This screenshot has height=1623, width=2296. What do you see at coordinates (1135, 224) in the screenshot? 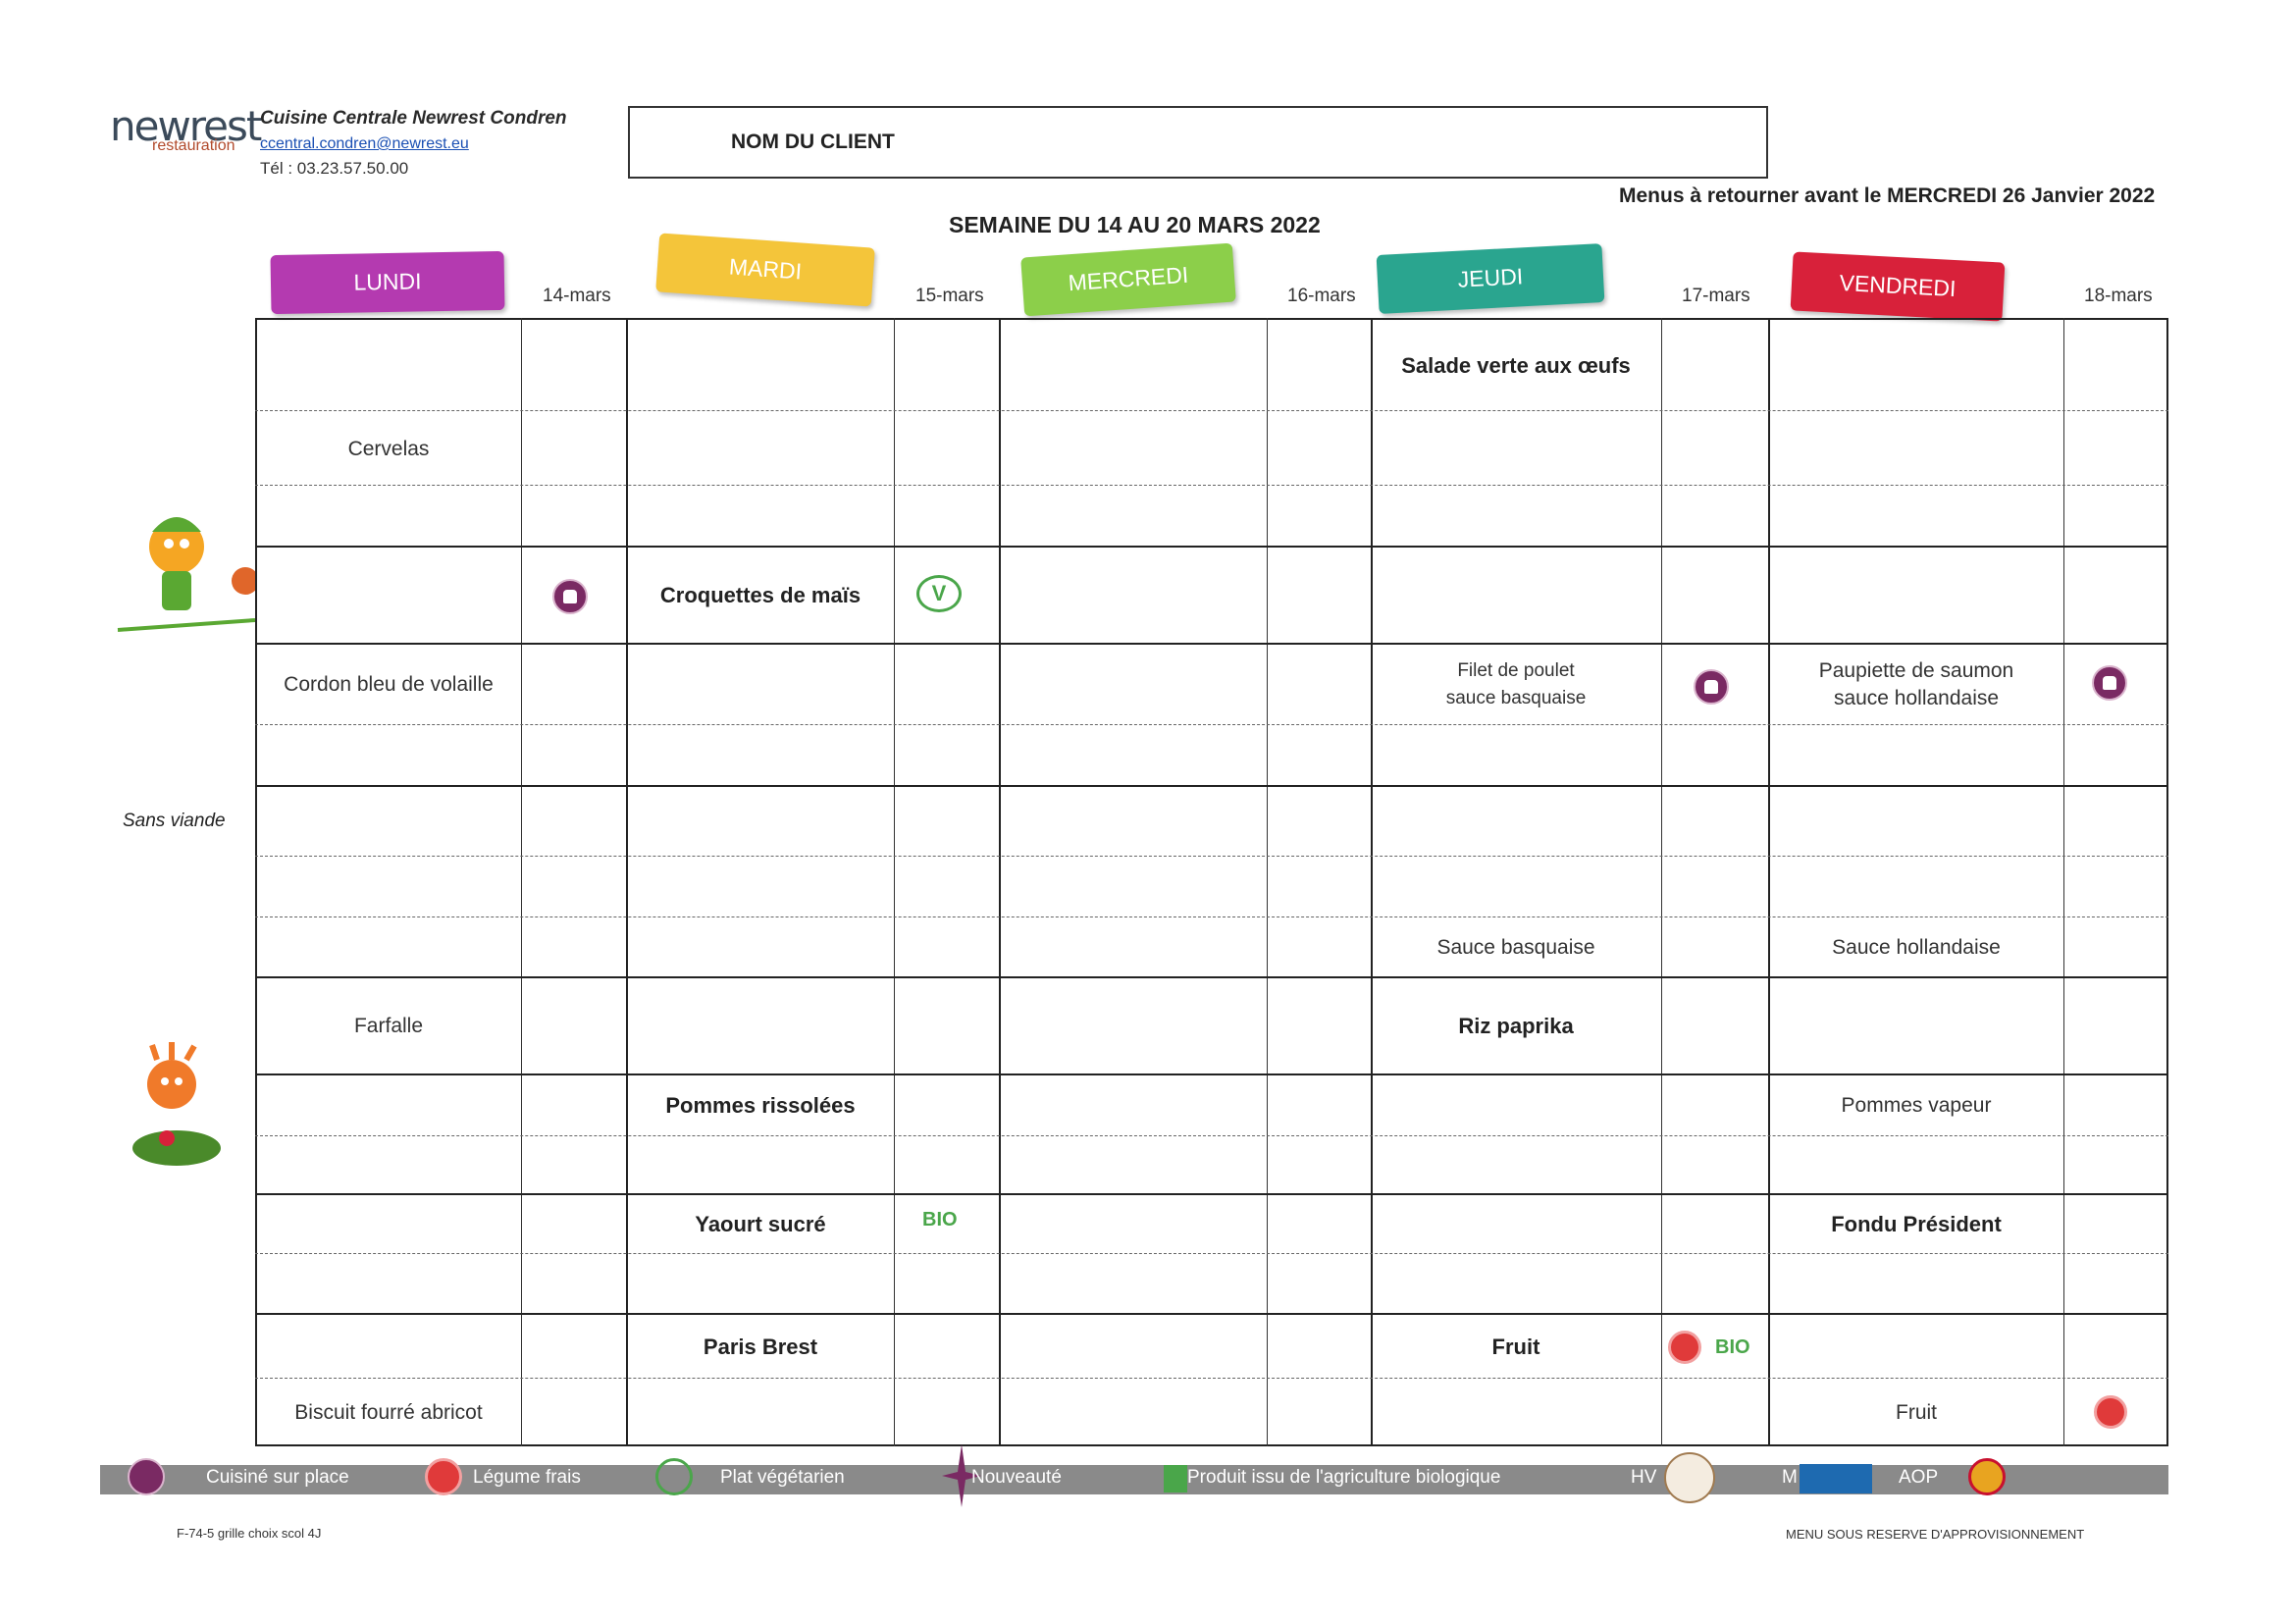
I see `week-title: SEMAINE DU 14 AU 20 MARS 2022` at bounding box center [1135, 224].